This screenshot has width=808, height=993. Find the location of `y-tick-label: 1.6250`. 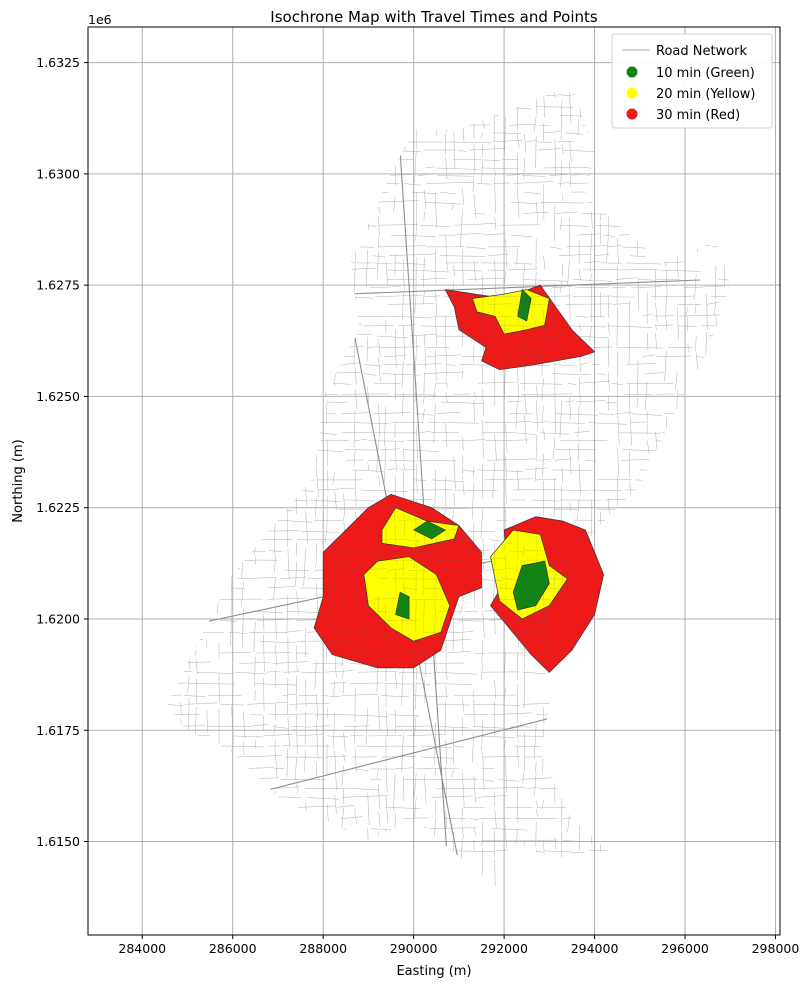

y-tick-label: 1.6250 is located at coordinates (58, 396).